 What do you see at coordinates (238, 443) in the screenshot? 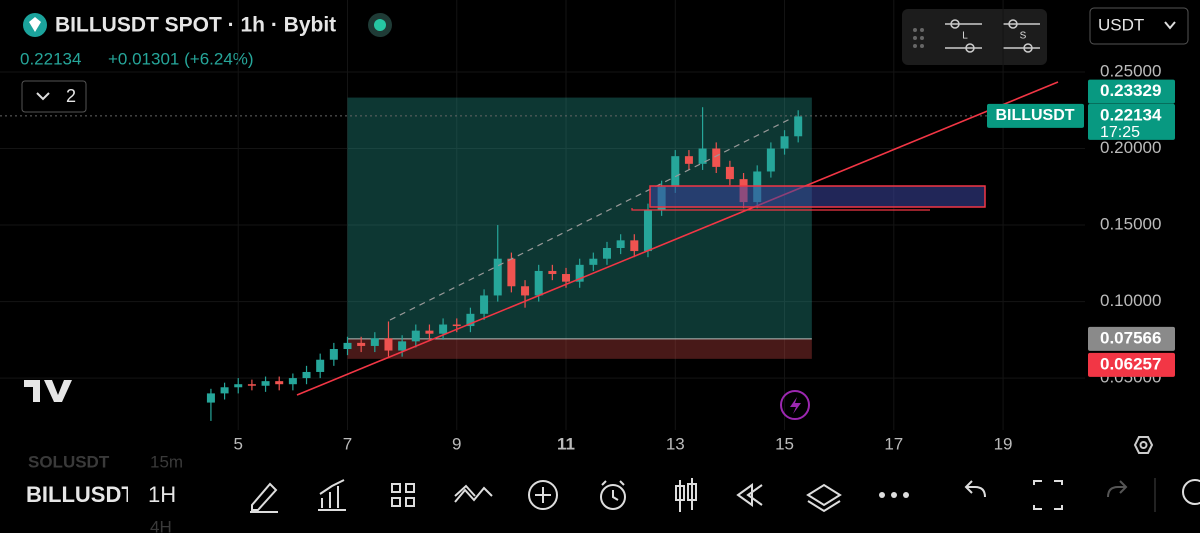
I see `x-tick-label: 5` at bounding box center [238, 443].